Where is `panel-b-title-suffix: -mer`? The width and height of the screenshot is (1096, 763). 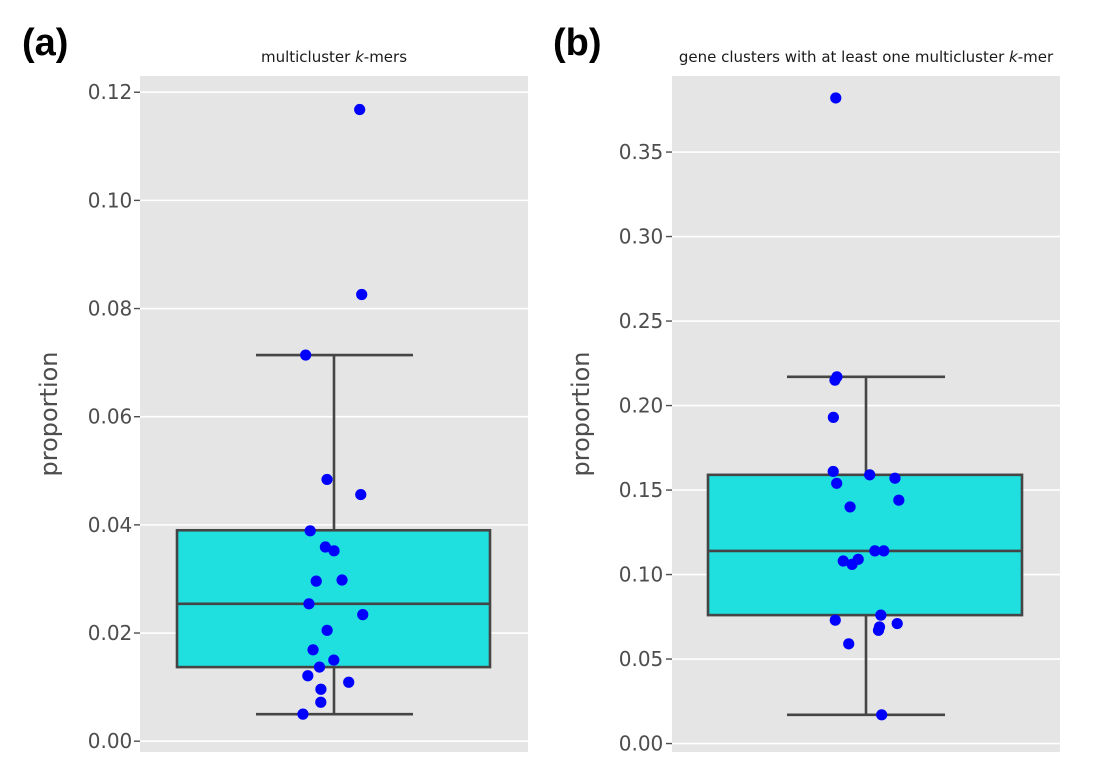 panel-b-title-suffix: -mer is located at coordinates (1036, 57).